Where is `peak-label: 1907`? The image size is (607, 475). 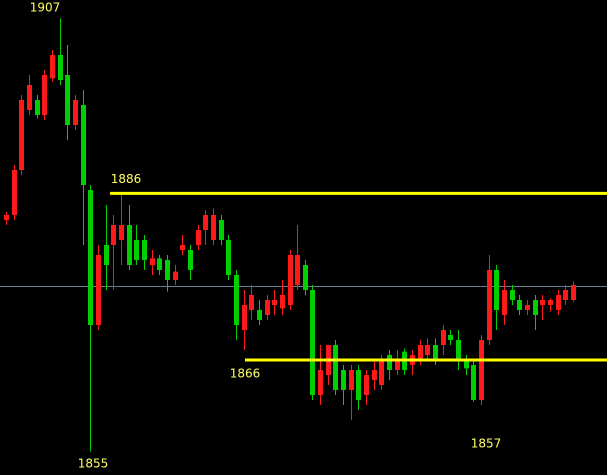
peak-label: 1907 is located at coordinates (45, 8).